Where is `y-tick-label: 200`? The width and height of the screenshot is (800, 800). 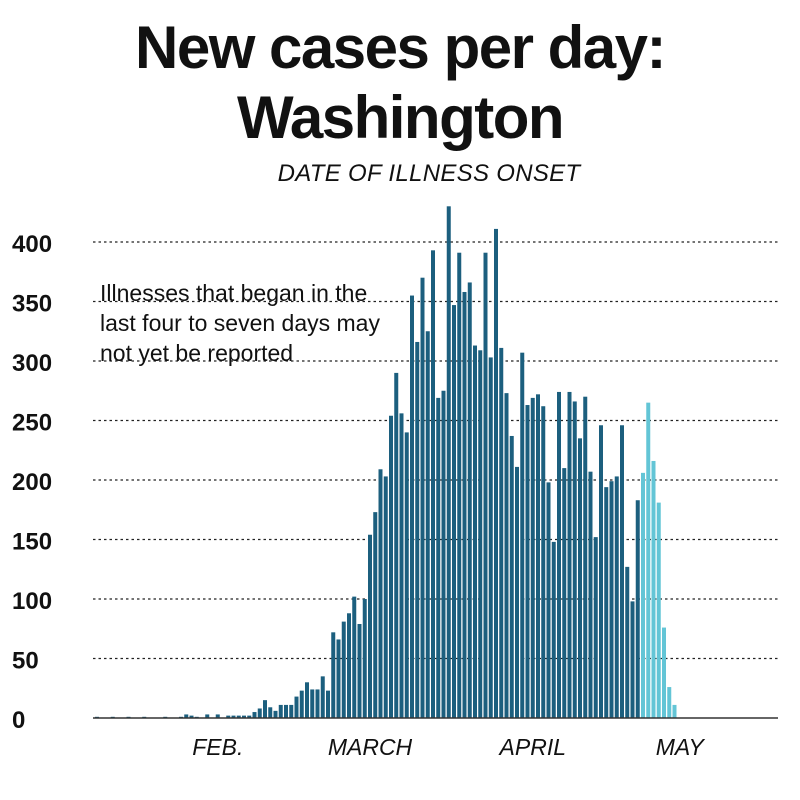
y-tick-label: 200 is located at coordinates (32, 482).